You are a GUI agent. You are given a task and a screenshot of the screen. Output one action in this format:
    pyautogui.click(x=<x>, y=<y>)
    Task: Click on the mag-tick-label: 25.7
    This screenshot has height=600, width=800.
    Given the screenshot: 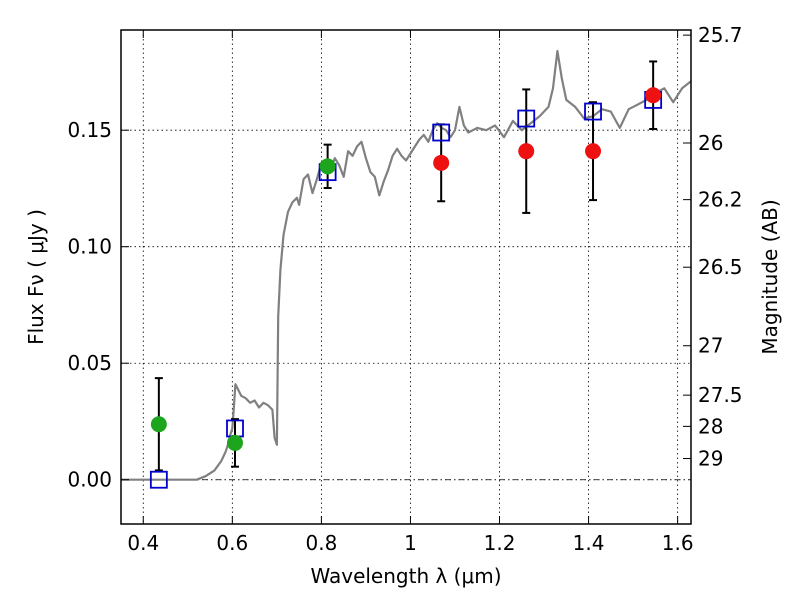 What is the action you would take?
    pyautogui.click(x=720, y=35)
    